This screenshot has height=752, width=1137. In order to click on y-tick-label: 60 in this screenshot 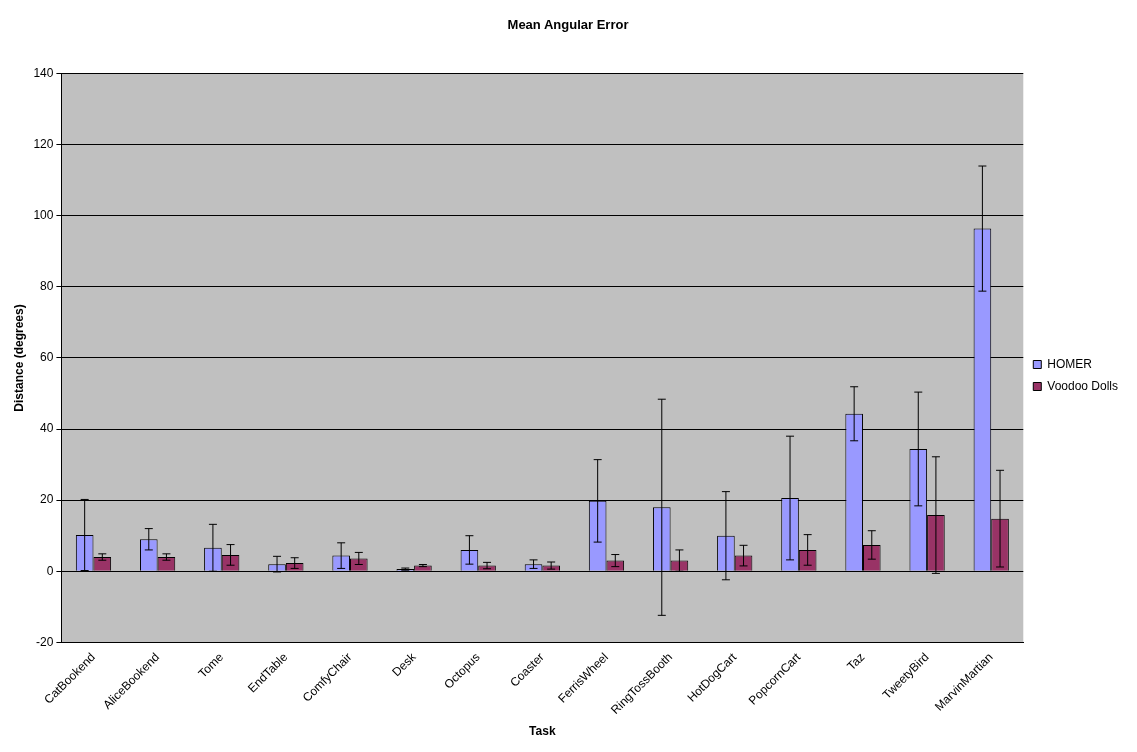, I will do `click(47, 357)`.